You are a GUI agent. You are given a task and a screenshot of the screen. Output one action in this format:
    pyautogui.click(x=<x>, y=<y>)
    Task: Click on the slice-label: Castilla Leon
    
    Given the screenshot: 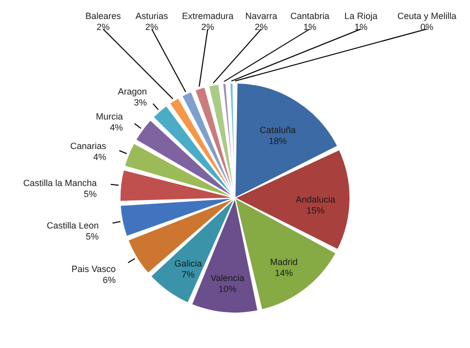 What is the action you would take?
    pyautogui.click(x=72, y=225)
    